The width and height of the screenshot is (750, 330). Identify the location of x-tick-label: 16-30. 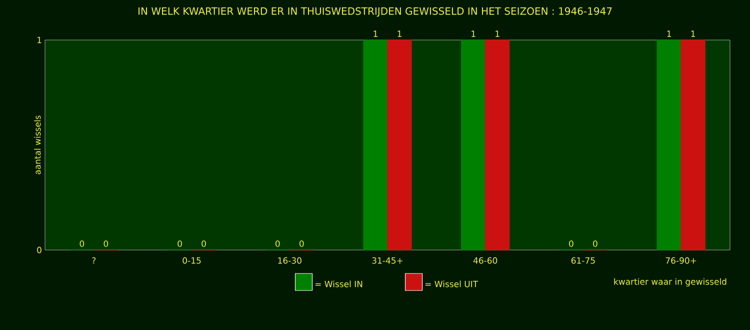
(290, 260).